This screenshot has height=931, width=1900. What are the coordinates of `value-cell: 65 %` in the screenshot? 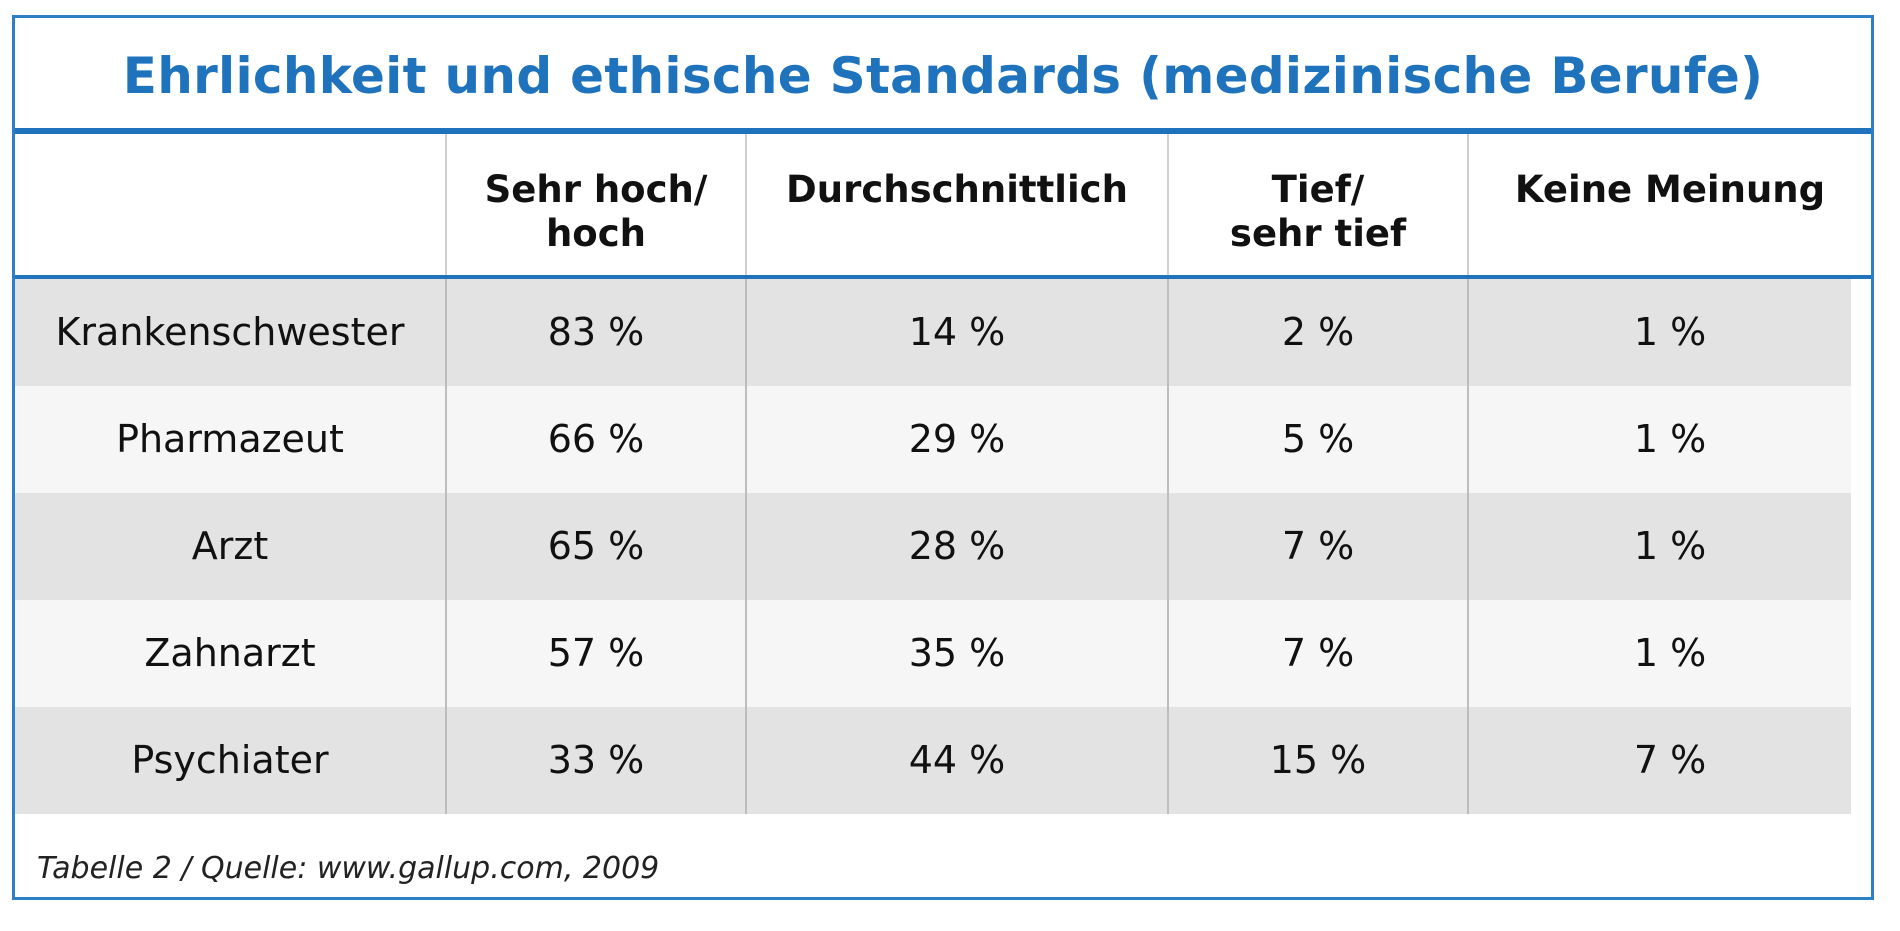 It's located at (595, 546).